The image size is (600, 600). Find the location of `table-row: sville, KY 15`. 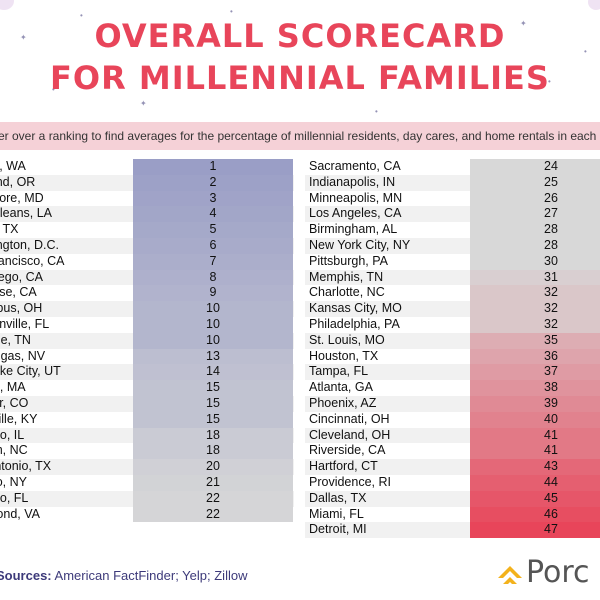

table-row: sville, KY 15 is located at coordinates (147, 419).